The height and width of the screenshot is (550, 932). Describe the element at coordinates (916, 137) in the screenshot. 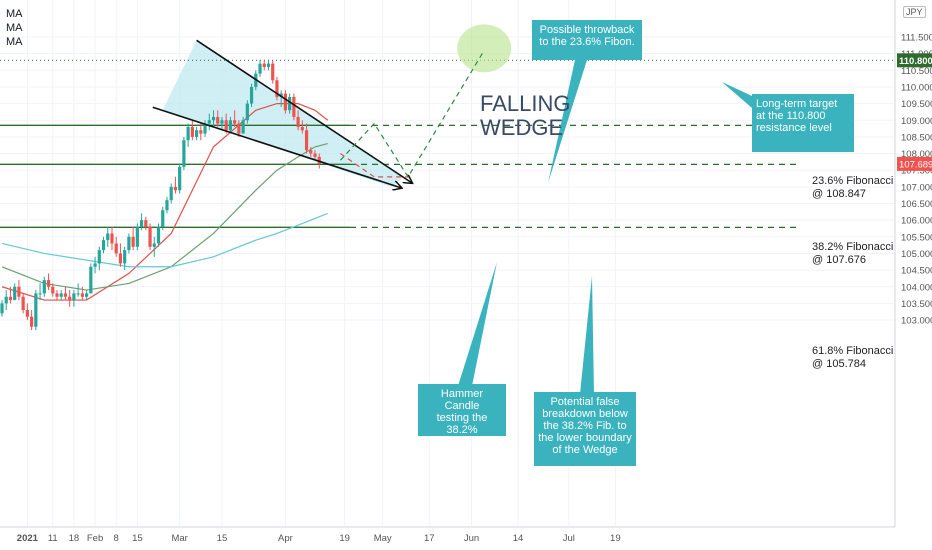

I see `price-tick-label: 108.500` at that location.